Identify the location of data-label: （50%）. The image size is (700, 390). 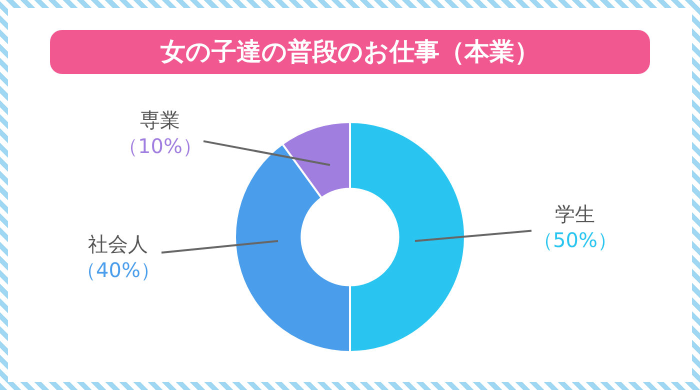
(575, 240).